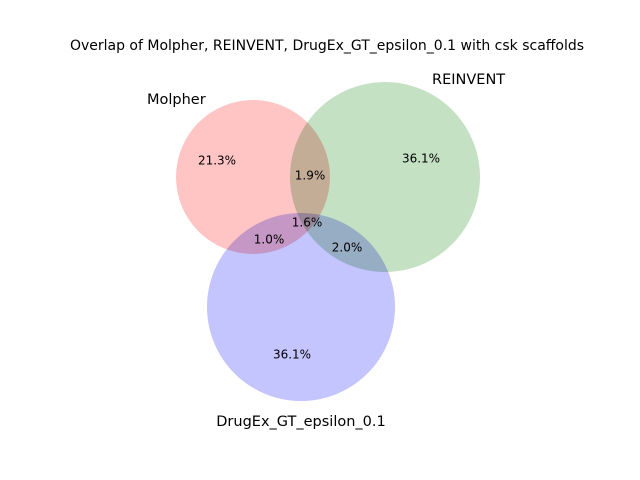 This screenshot has width=640, height=480. I want to click on set-label-molpher: Molpher, so click(176, 100).